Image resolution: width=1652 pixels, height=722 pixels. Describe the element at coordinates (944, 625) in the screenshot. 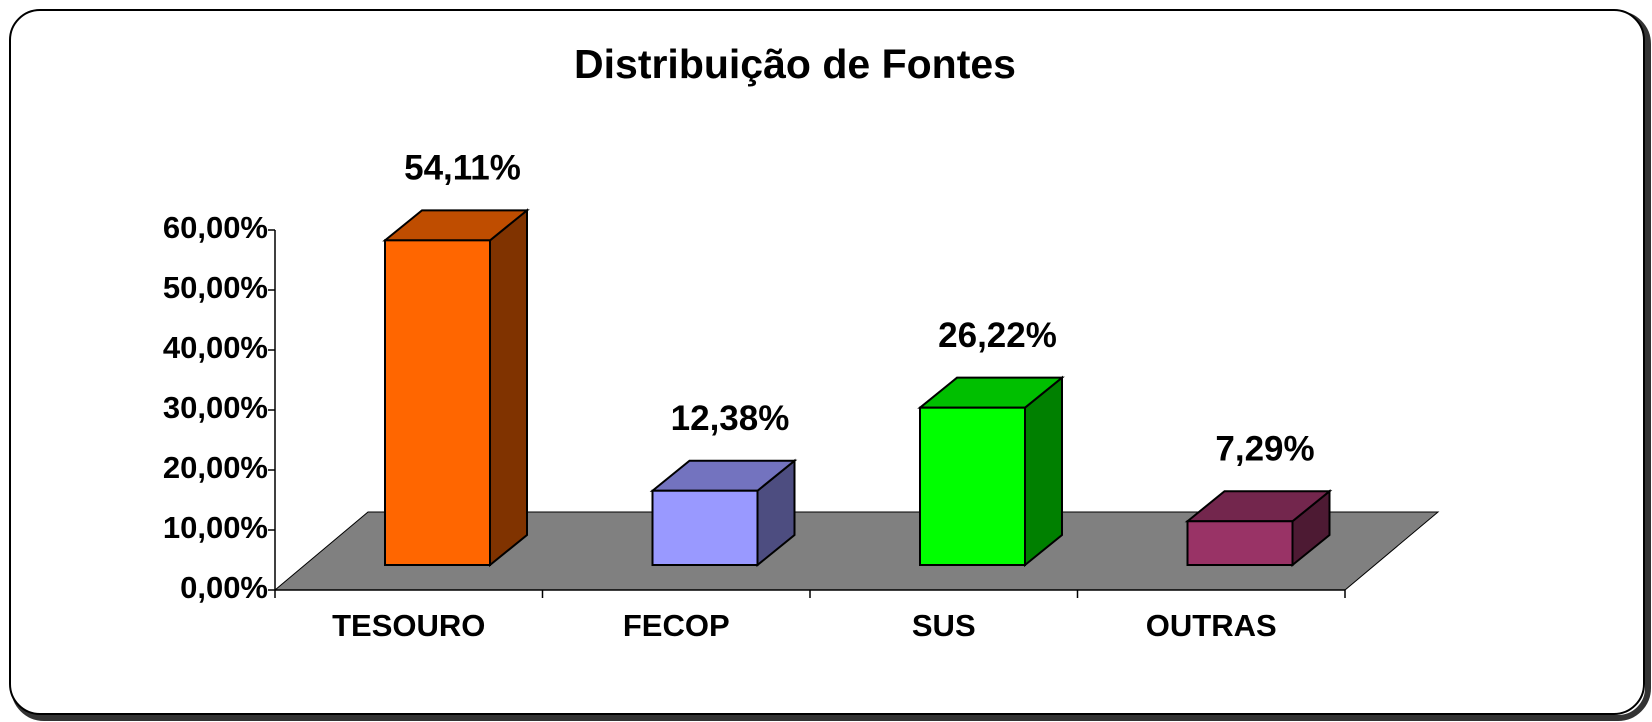

I see `x-tick-label: SUS` at that location.